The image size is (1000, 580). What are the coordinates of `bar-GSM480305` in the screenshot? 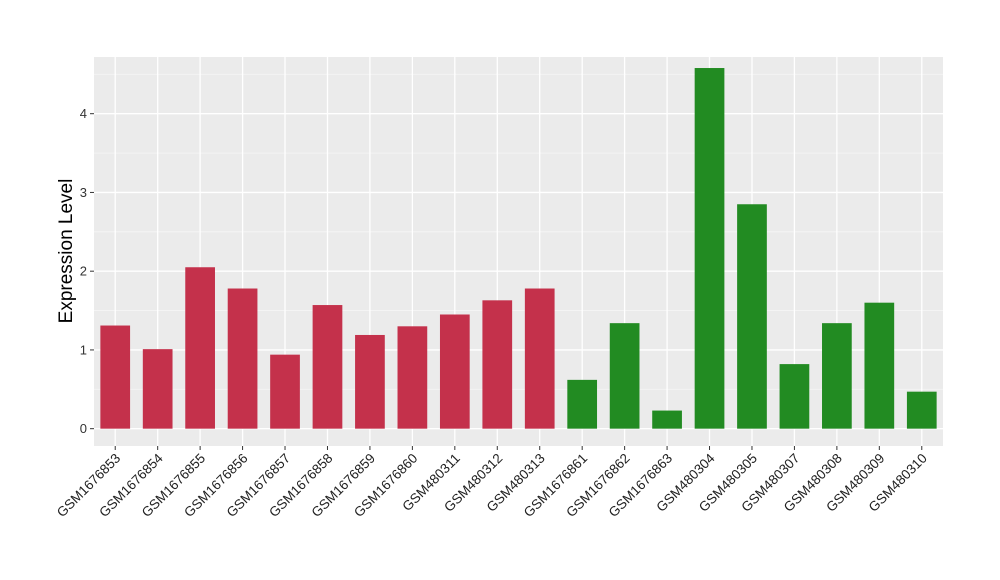 It's located at (752, 316).